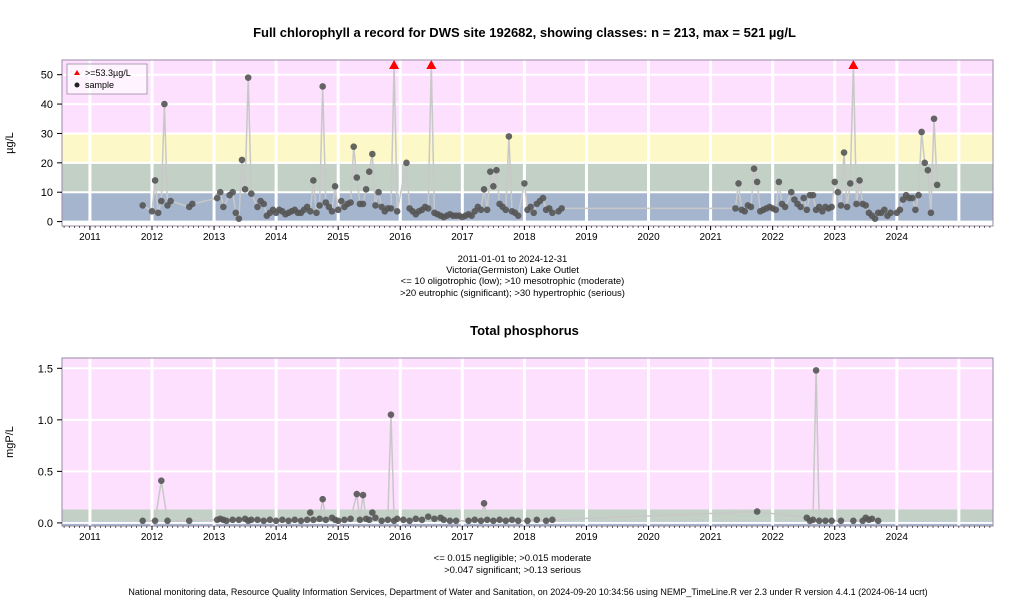 Image resolution: width=1024 pixels, height=605 pixels. What do you see at coordinates (10, 143) in the screenshot?
I see `y-axis-label: µg/L` at bounding box center [10, 143].